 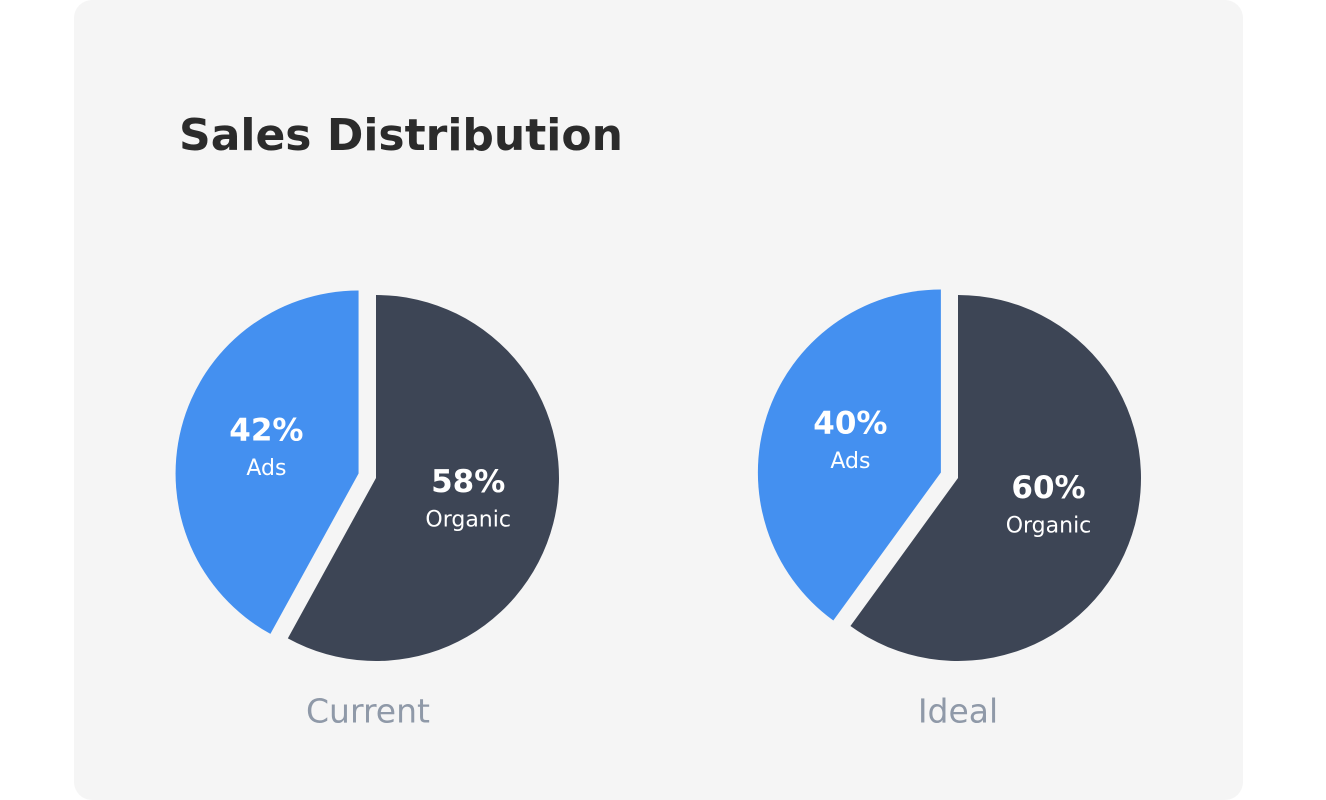 What do you see at coordinates (368, 711) in the screenshot?
I see `chart-caption: Current` at bounding box center [368, 711].